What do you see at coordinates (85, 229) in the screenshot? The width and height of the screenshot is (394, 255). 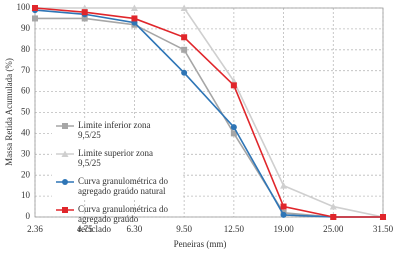 I see `x-tick-label: 4.75` at bounding box center [85, 229].